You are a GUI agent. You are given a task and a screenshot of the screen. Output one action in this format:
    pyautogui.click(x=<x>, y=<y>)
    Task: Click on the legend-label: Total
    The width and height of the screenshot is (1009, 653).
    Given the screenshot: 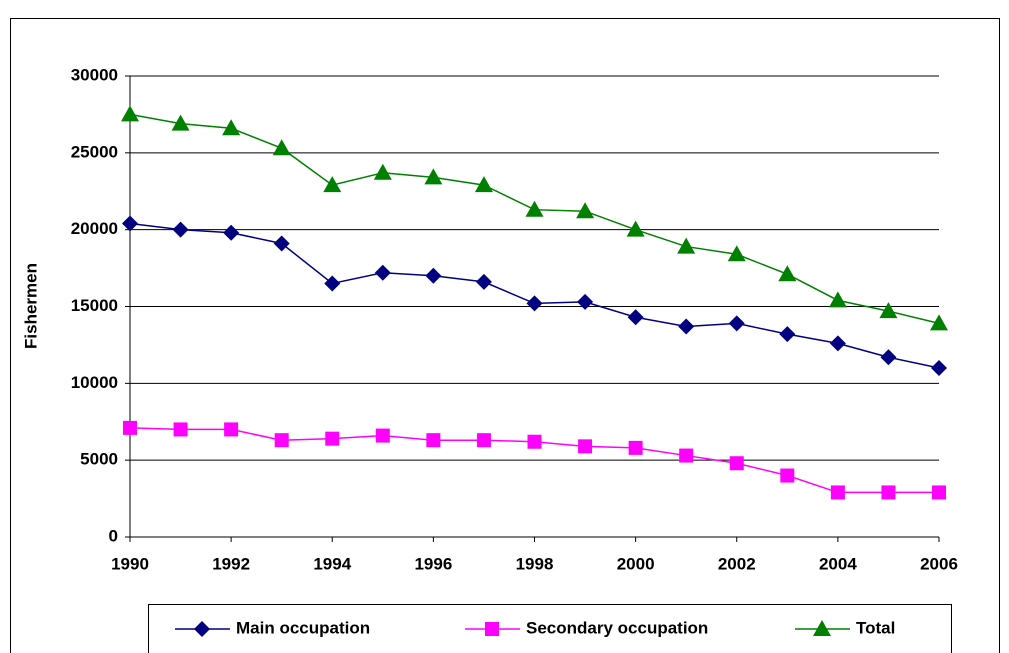 What is the action you would take?
    pyautogui.click(x=875, y=627)
    